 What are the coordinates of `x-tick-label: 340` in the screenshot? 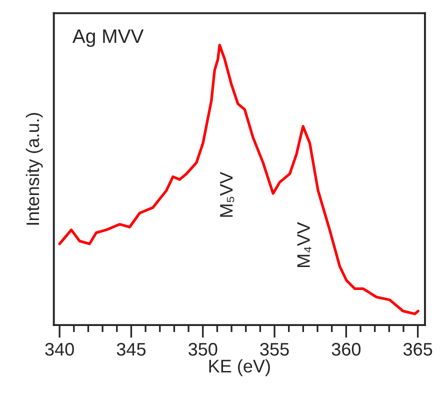 It's located at (59, 349).